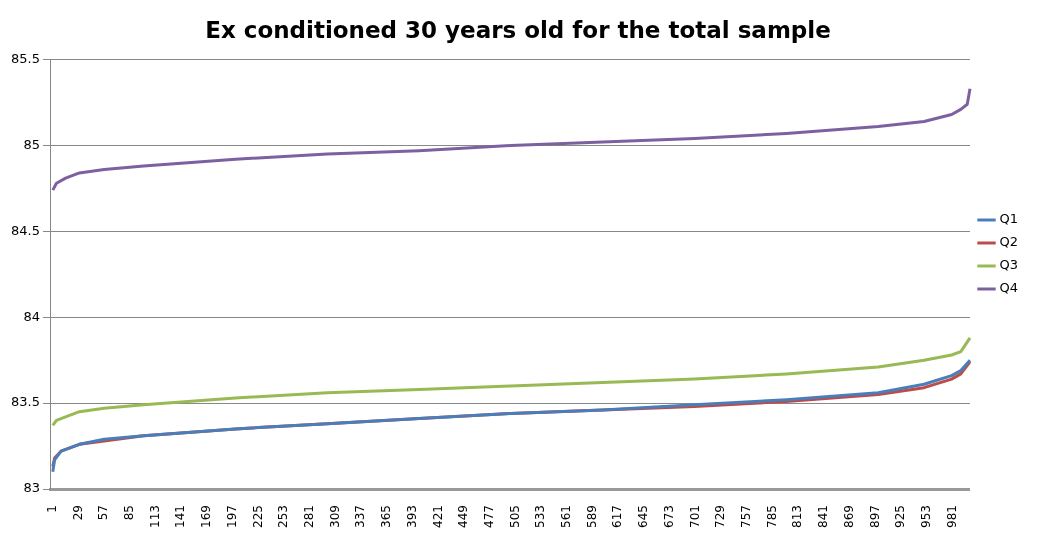 This screenshot has height=544, width=1049. Describe the element at coordinates (643, 516) in the screenshot. I see `x-tick-label: 645` at that location.